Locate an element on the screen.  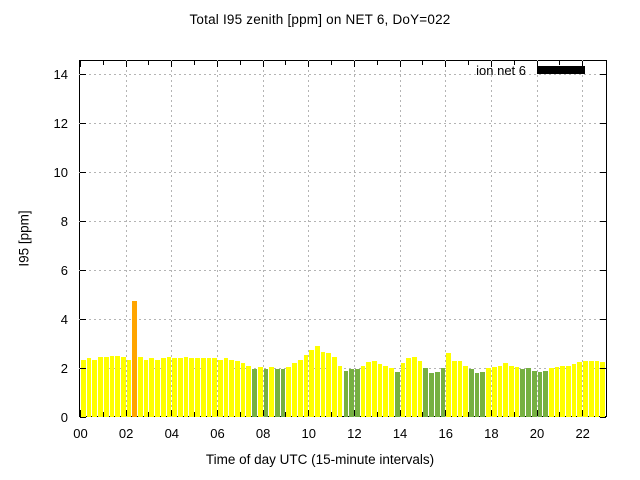
x-tick-label: 12 is located at coordinates (354, 433).